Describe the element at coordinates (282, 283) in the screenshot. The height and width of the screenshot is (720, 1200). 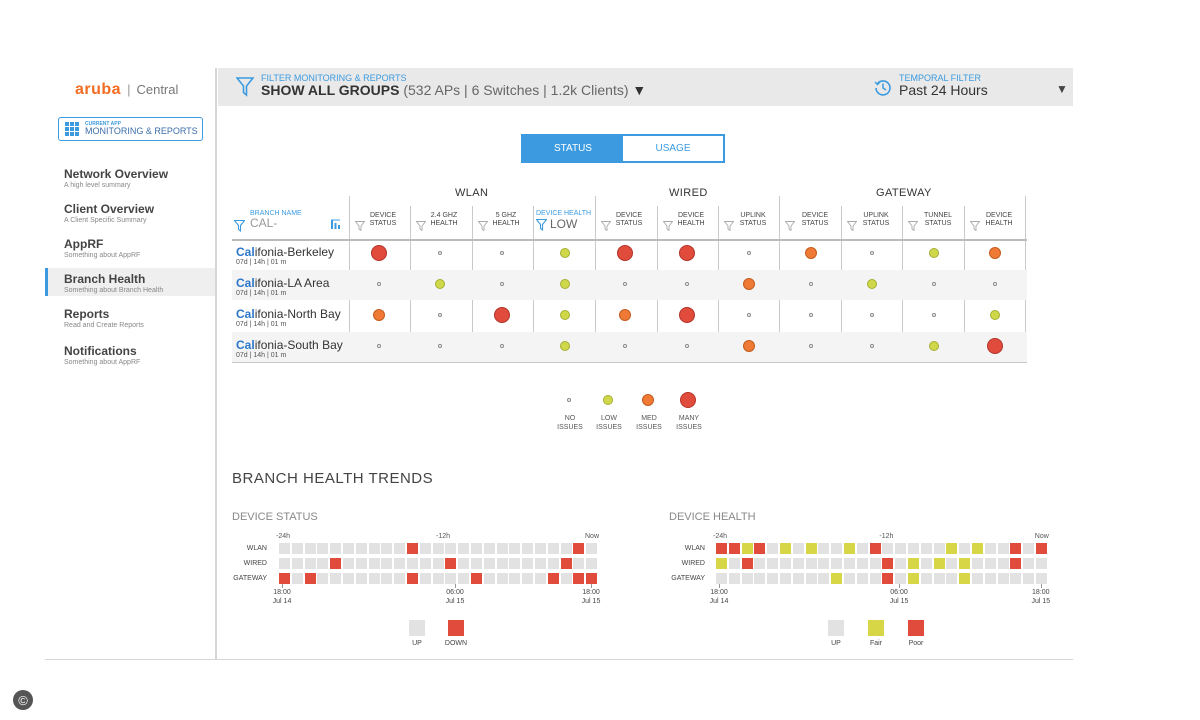
I see `branch-name: Califonia-LA Area` at that location.